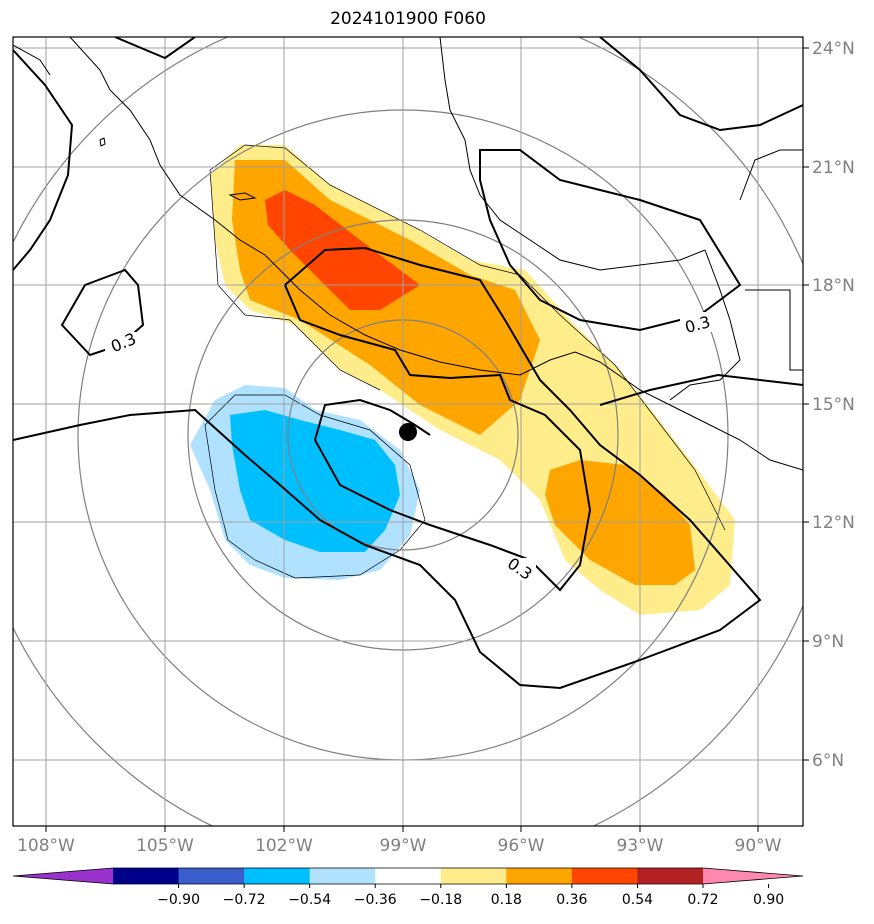 Image resolution: width=874 pixels, height=924 pixels. I want to click on colorbar-tick-label: −0.72, so click(244, 900).